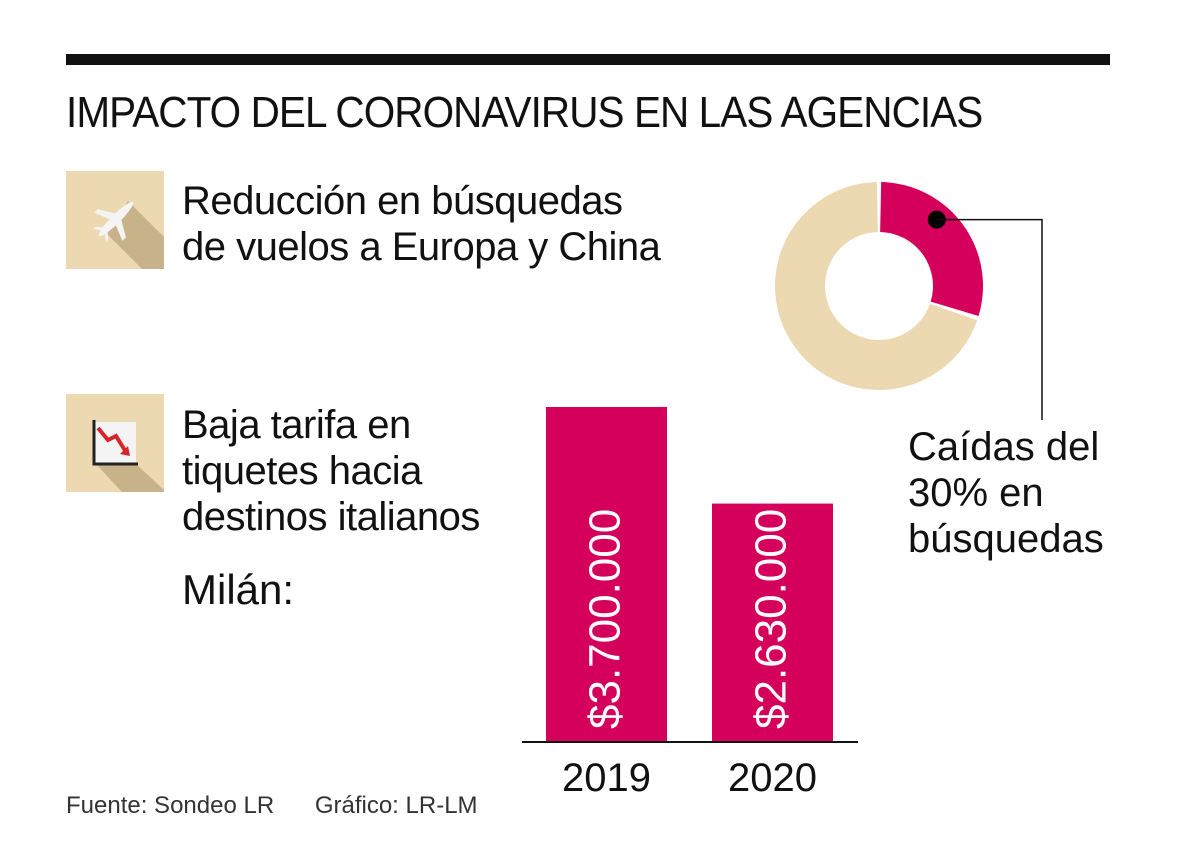  What do you see at coordinates (128, 456) in the screenshot?
I see `declining-chart-icon` at bounding box center [128, 456].